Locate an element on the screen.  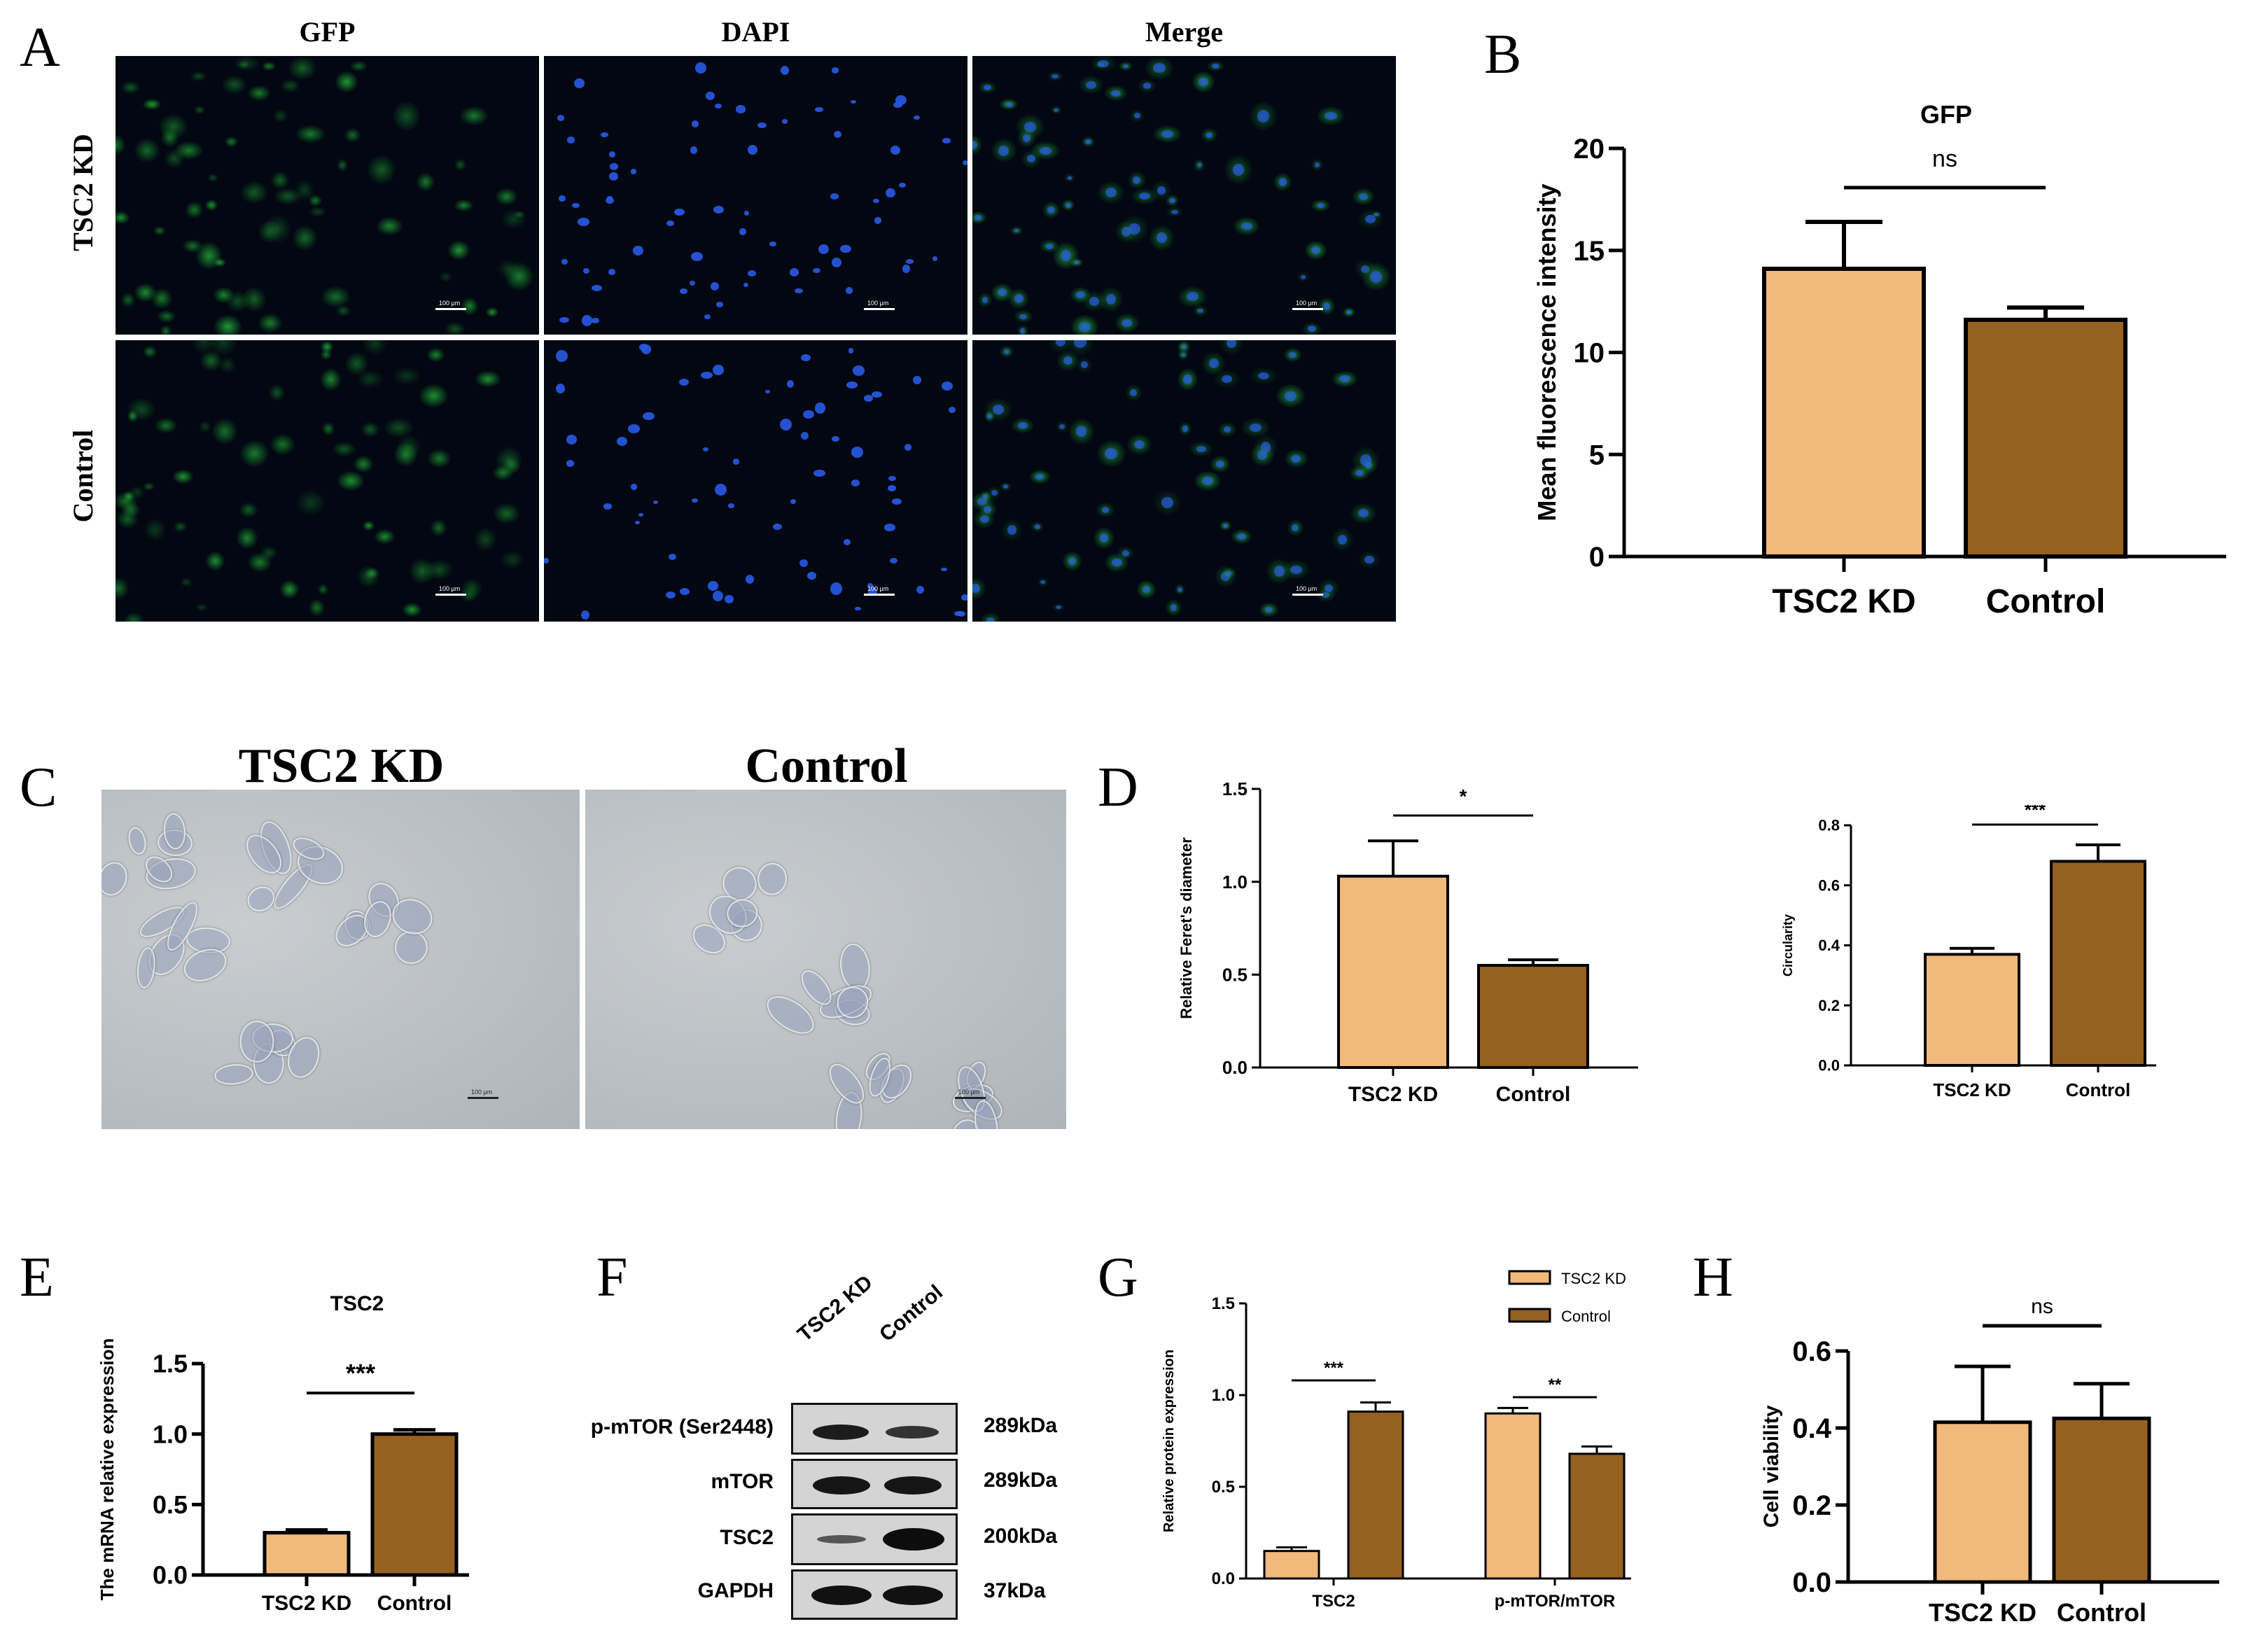
bar is located at coordinates (1533, 1017).